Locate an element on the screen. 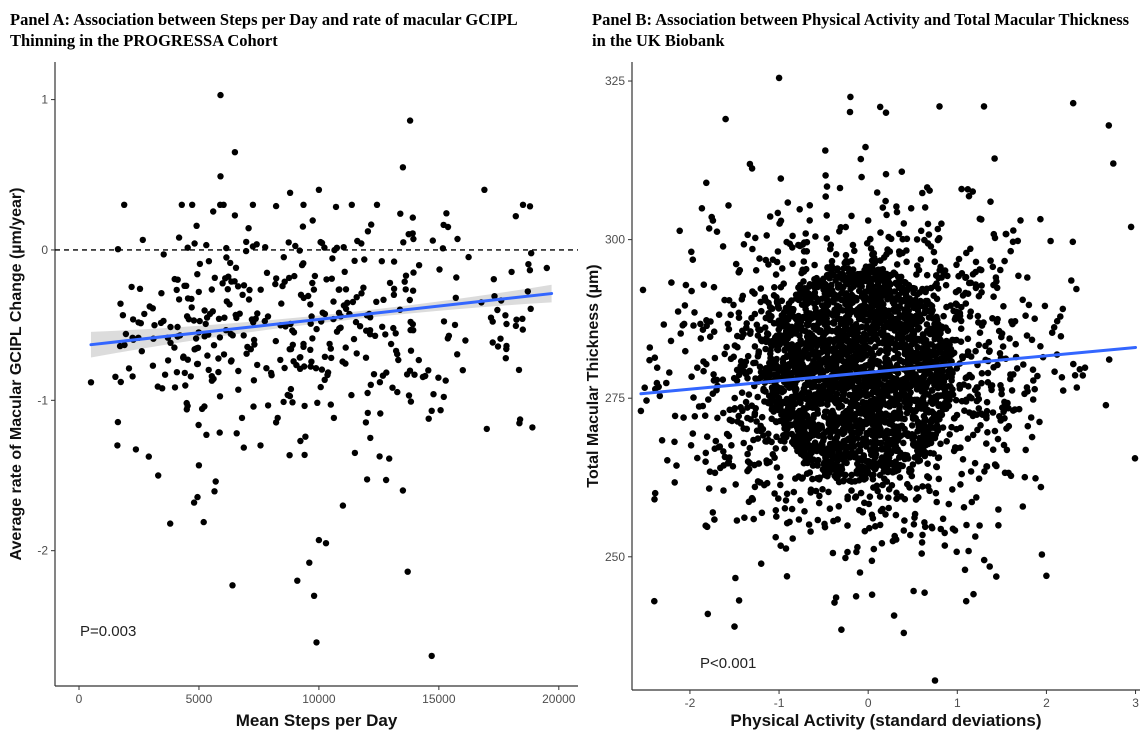  x-tick-label: 5000 is located at coordinates (199, 699).